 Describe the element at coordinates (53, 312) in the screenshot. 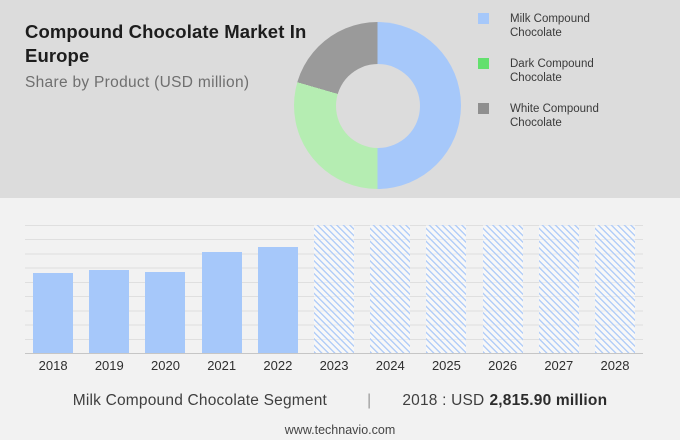

I see `bar-2018` at that location.